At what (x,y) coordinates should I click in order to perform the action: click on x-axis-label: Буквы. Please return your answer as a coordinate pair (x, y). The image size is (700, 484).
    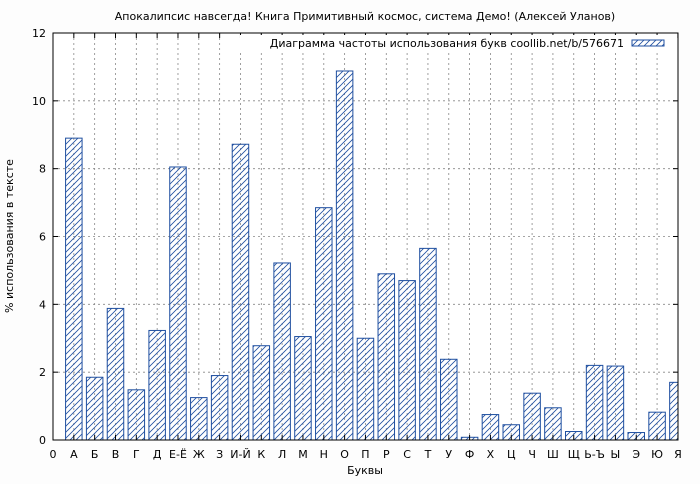
    Looking at the image, I should click on (365, 470).